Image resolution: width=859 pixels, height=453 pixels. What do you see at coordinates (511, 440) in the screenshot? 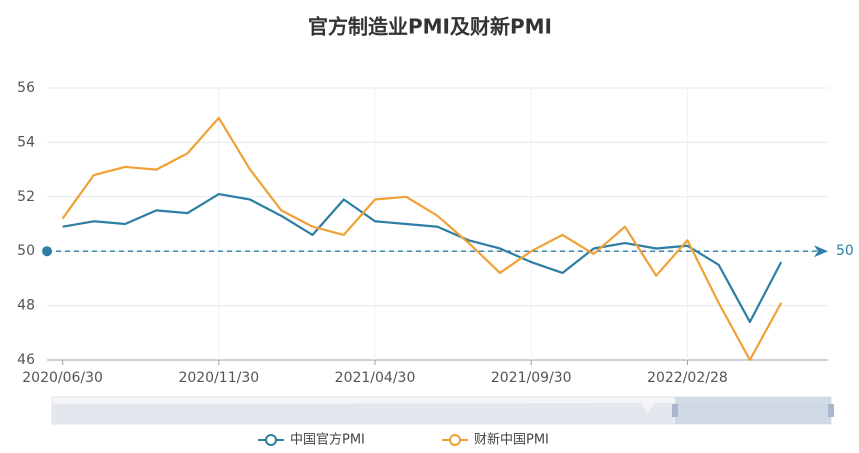
I see `legend-label: 财新中国PMI` at bounding box center [511, 440].